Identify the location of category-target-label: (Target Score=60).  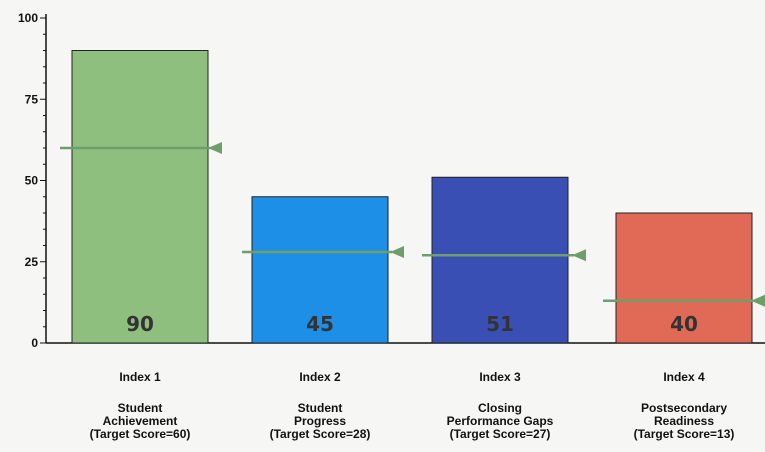
(140, 434).